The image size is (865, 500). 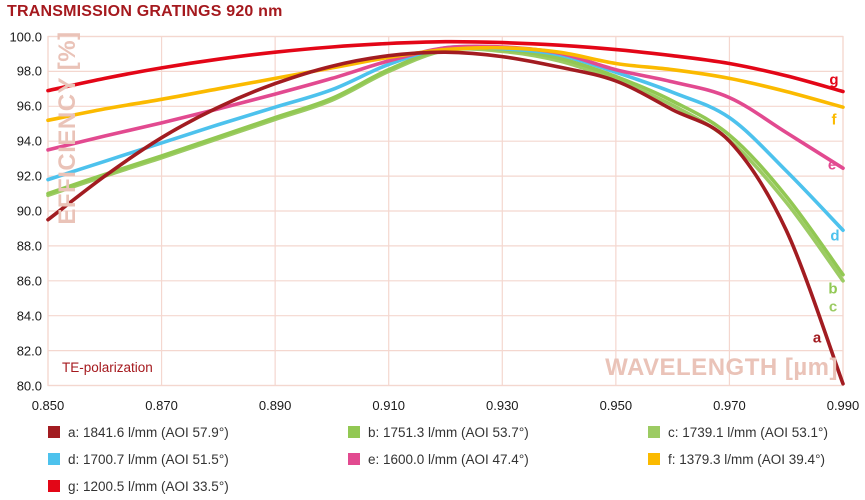 I want to click on legend-item-a: a: 1841.6 l/mm (AOI 57.9°), so click(x=198, y=432).